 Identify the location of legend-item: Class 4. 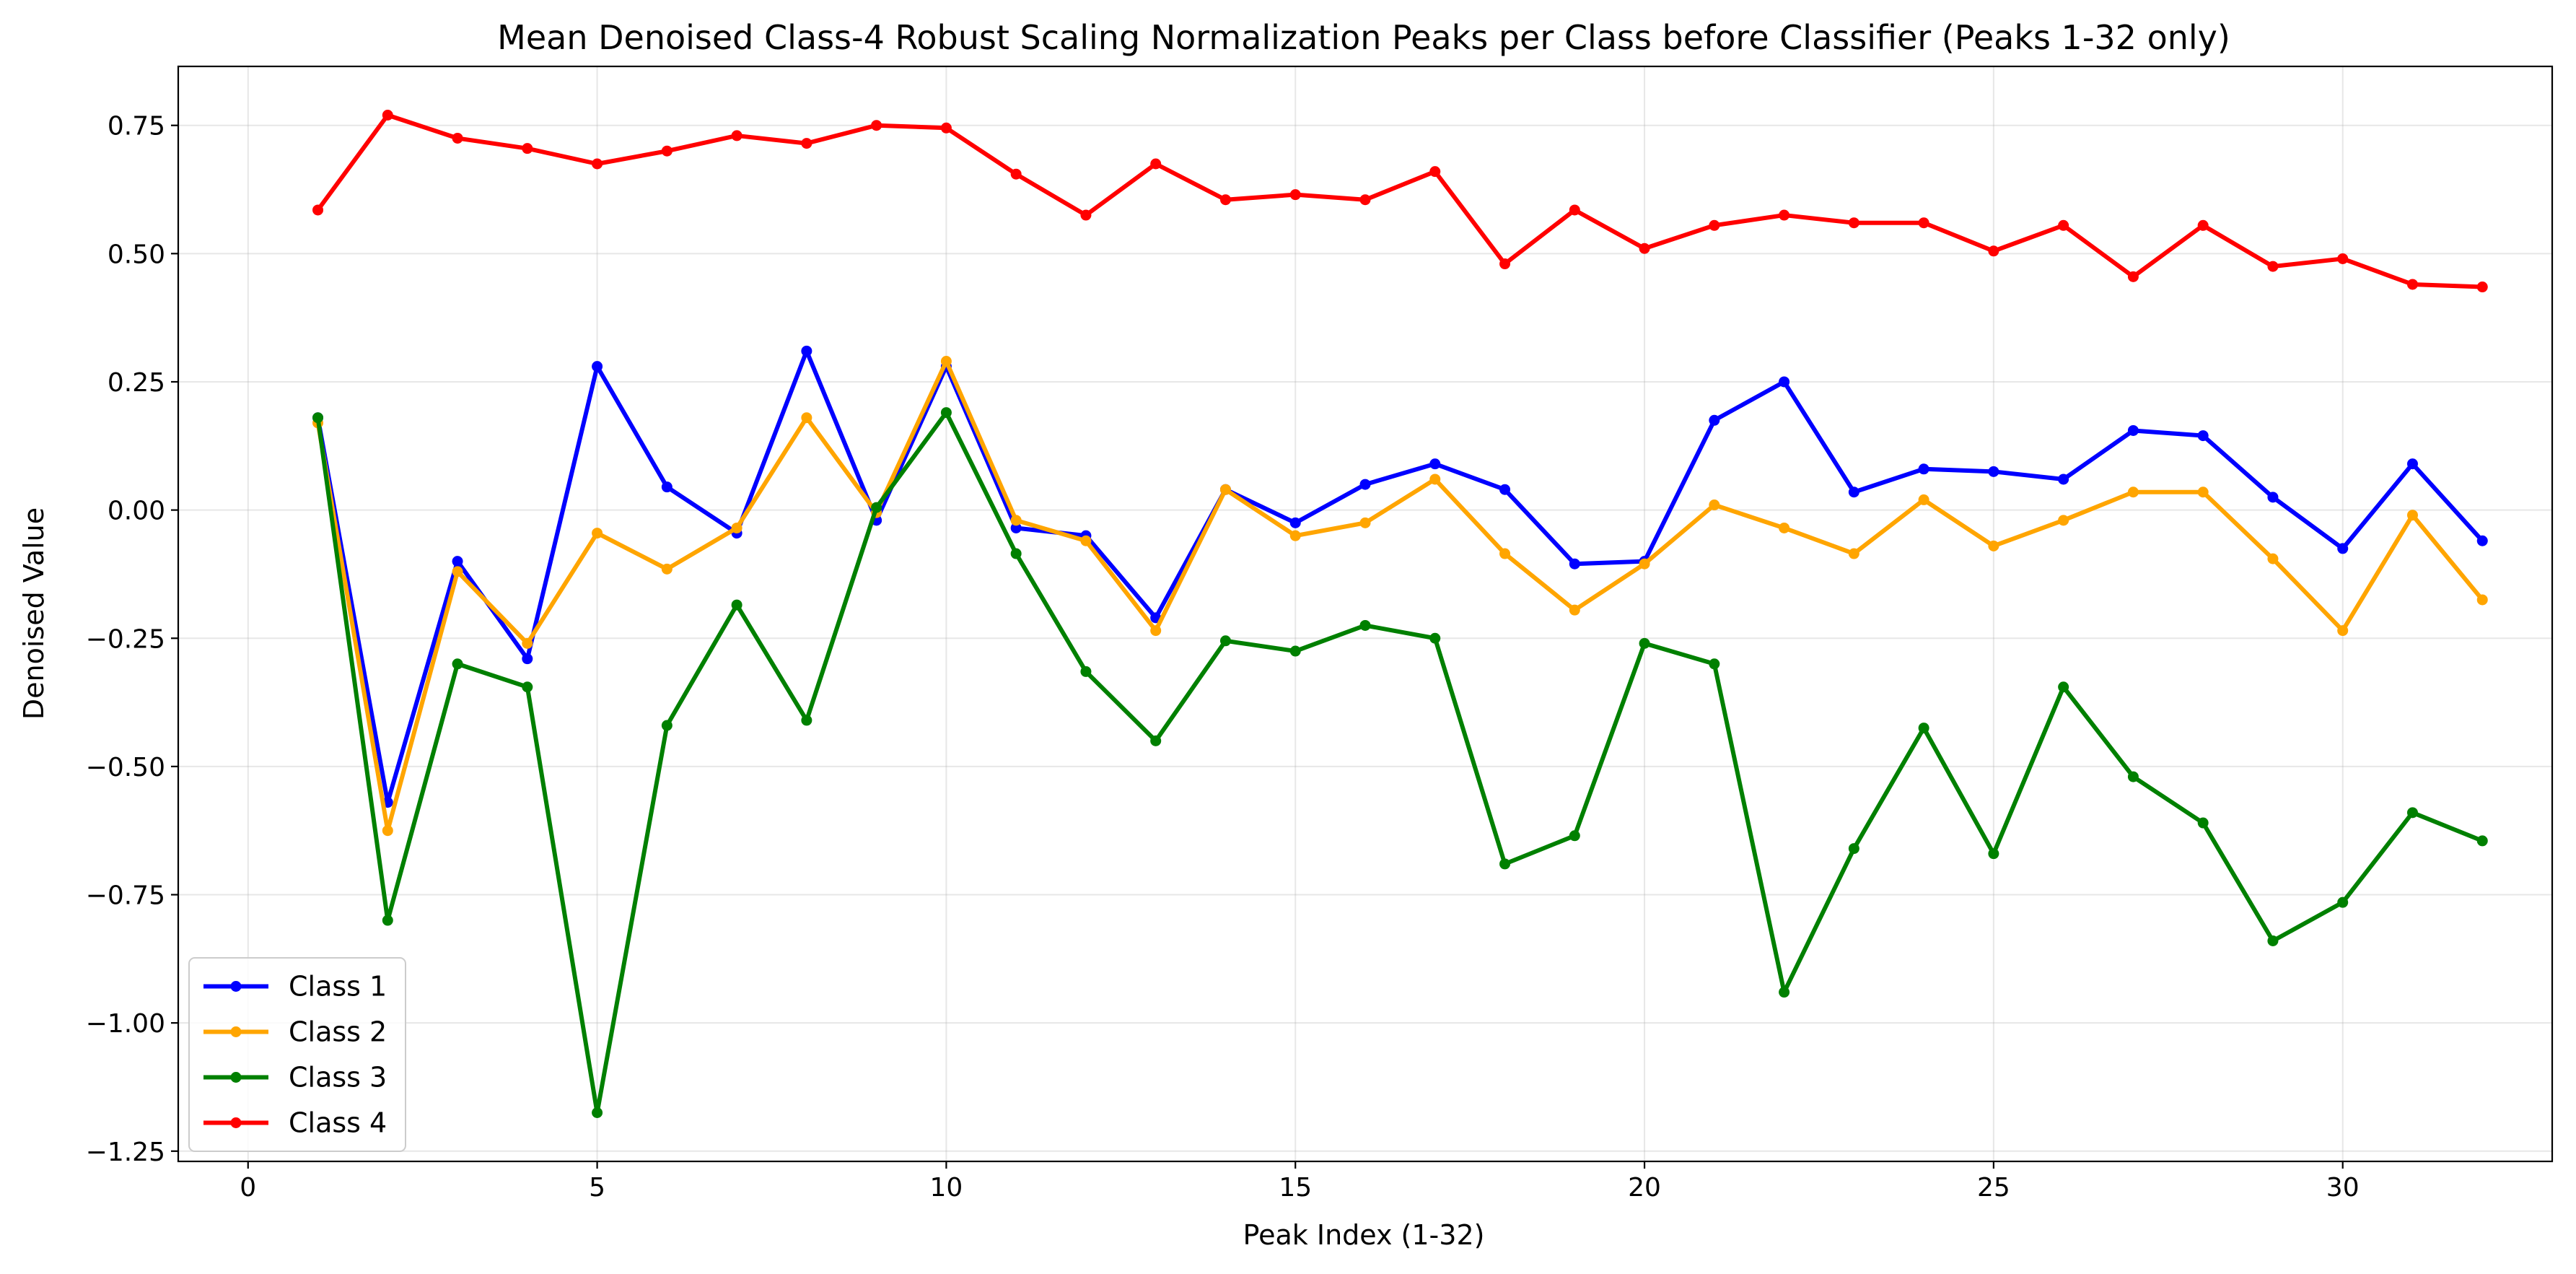
(295, 1123).